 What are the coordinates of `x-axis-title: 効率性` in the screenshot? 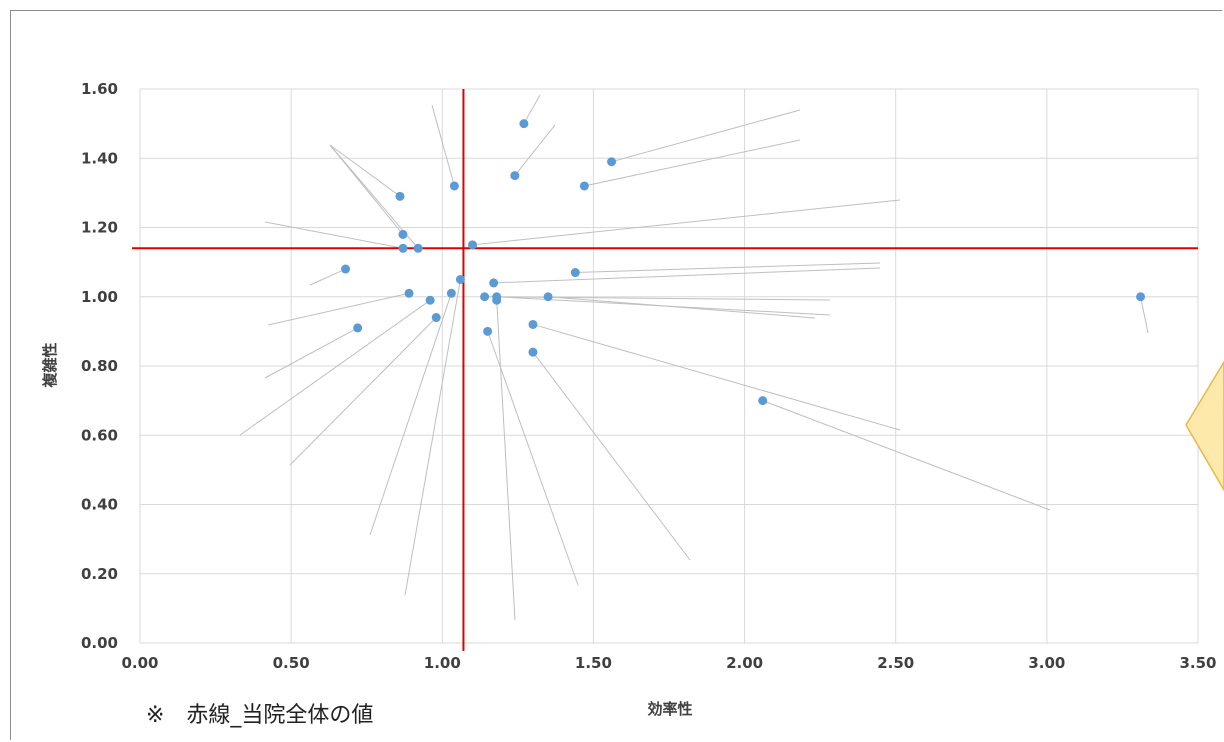 It's located at (669, 709).